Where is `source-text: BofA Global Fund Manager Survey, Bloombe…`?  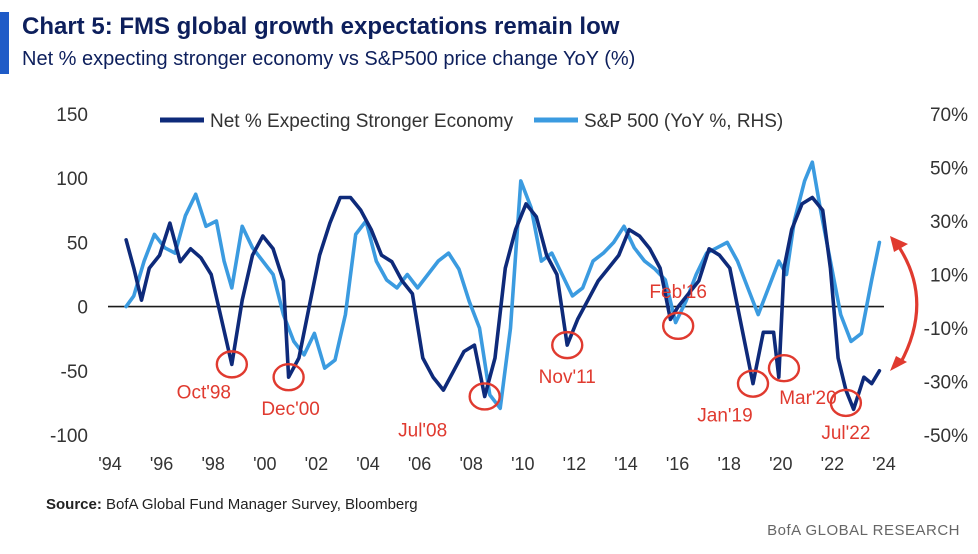
source-text: BofA Global Fund Manager Survey, Bloombe… is located at coordinates (262, 504).